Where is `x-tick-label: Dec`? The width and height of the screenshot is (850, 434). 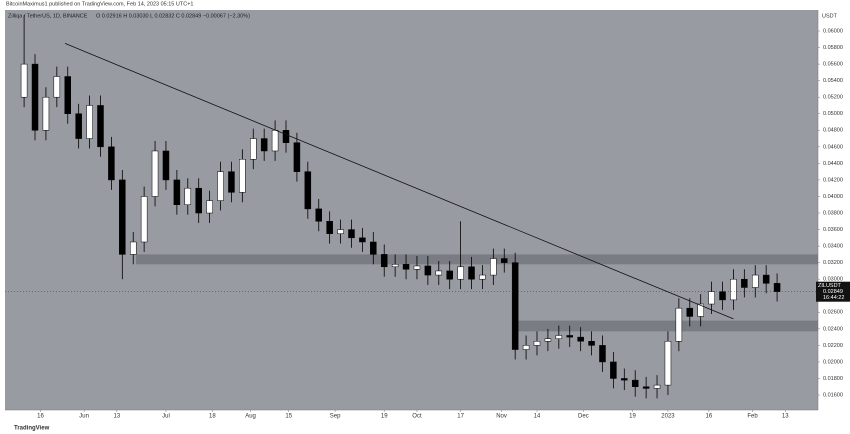 x-tick-label: Dec is located at coordinates (583, 417).